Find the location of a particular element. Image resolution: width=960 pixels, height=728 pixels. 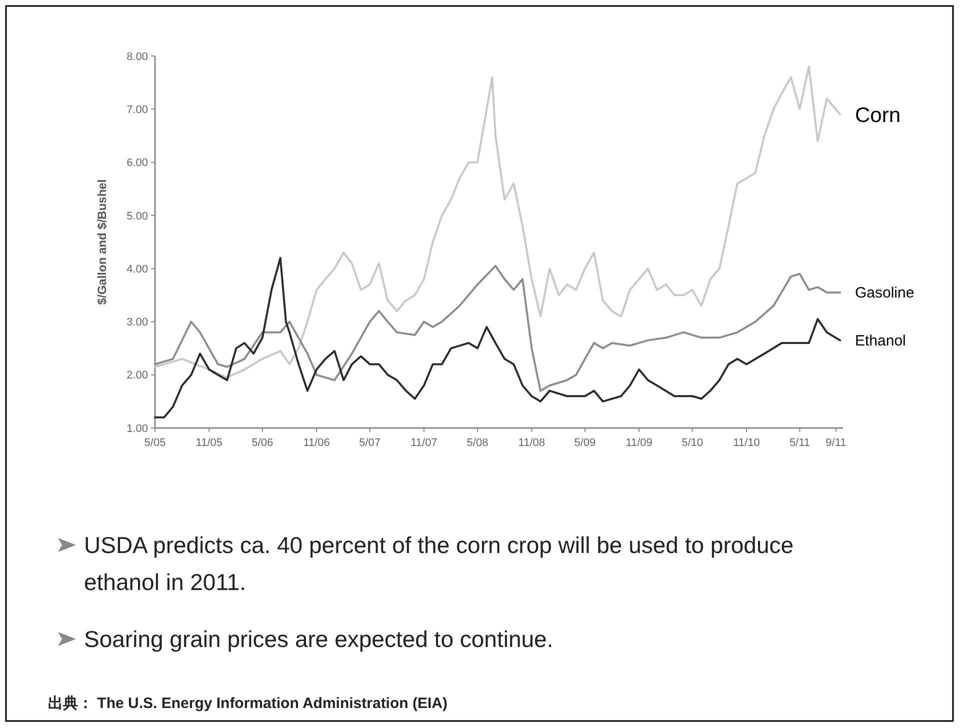

x-tick-label: 11/07 is located at coordinates (424, 443).